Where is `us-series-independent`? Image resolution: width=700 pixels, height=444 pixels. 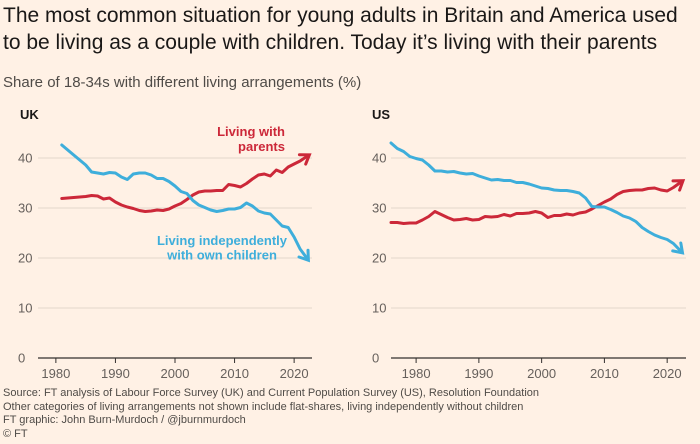
us-series-independent is located at coordinates (535, 197).